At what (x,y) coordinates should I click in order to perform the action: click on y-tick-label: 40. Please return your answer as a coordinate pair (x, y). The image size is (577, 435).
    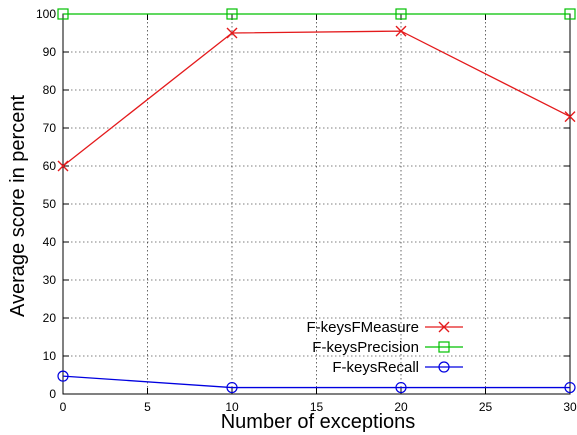
    Looking at the image, I should click on (50, 242).